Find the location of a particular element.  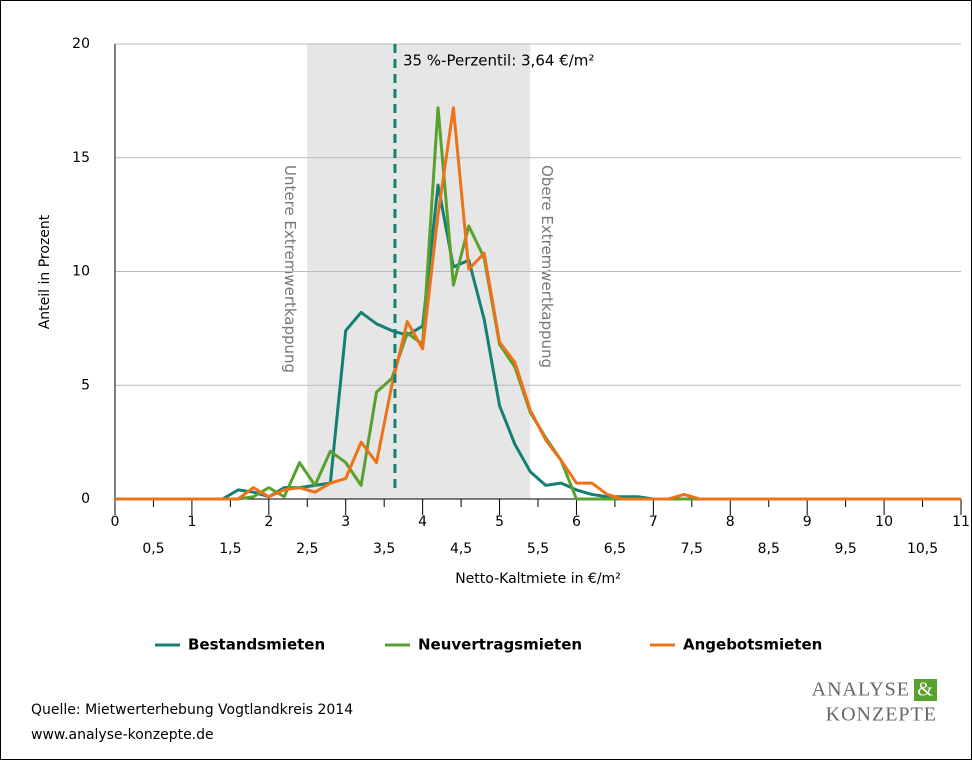

x-tick-label: 4,5 is located at coordinates (461, 549).